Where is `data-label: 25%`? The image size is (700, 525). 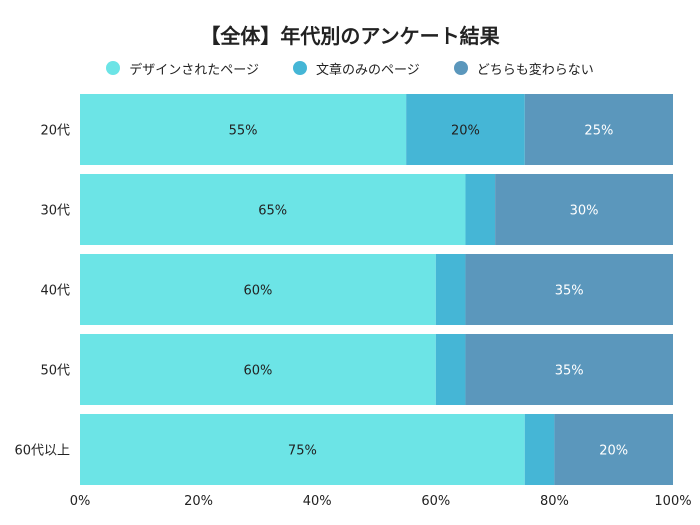
data-label: 25% is located at coordinates (598, 131).